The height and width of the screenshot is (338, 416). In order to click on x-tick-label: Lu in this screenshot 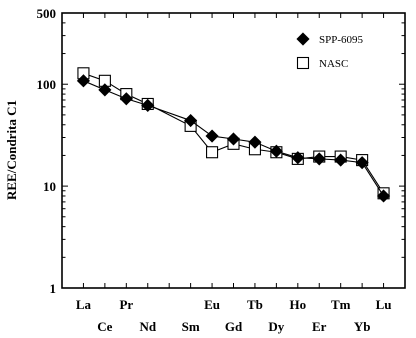, I will do `click(384, 304)`.